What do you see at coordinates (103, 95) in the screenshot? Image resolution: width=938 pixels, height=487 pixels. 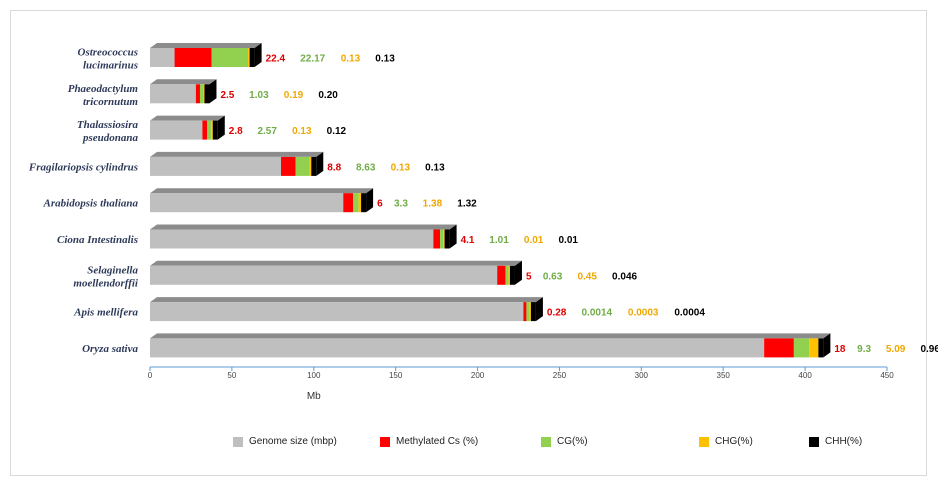 I see `species-label: Phaeodactylum tricornutum` at bounding box center [103, 95].